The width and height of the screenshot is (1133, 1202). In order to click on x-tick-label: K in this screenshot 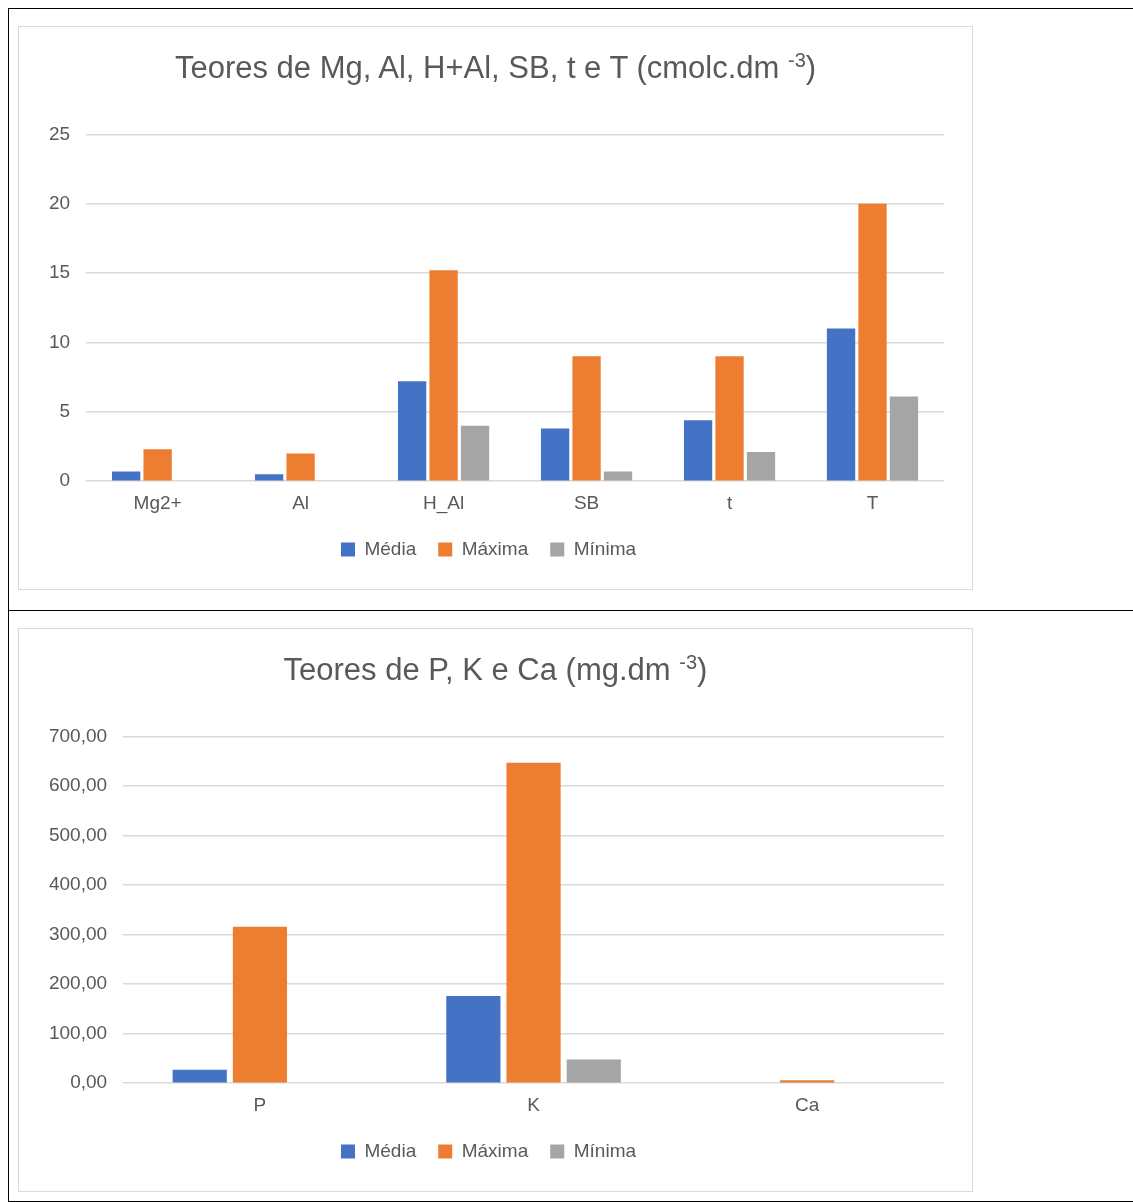, I will do `click(534, 1104)`.